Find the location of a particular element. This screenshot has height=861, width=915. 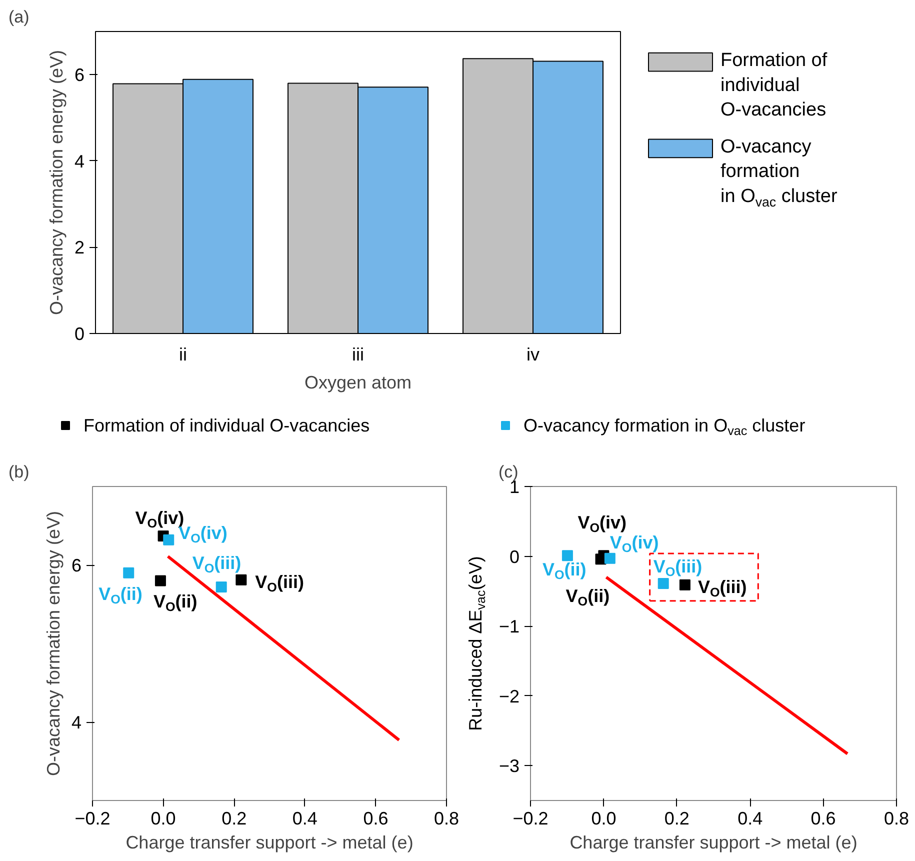

chart-title: (b) is located at coordinates (19, 472).